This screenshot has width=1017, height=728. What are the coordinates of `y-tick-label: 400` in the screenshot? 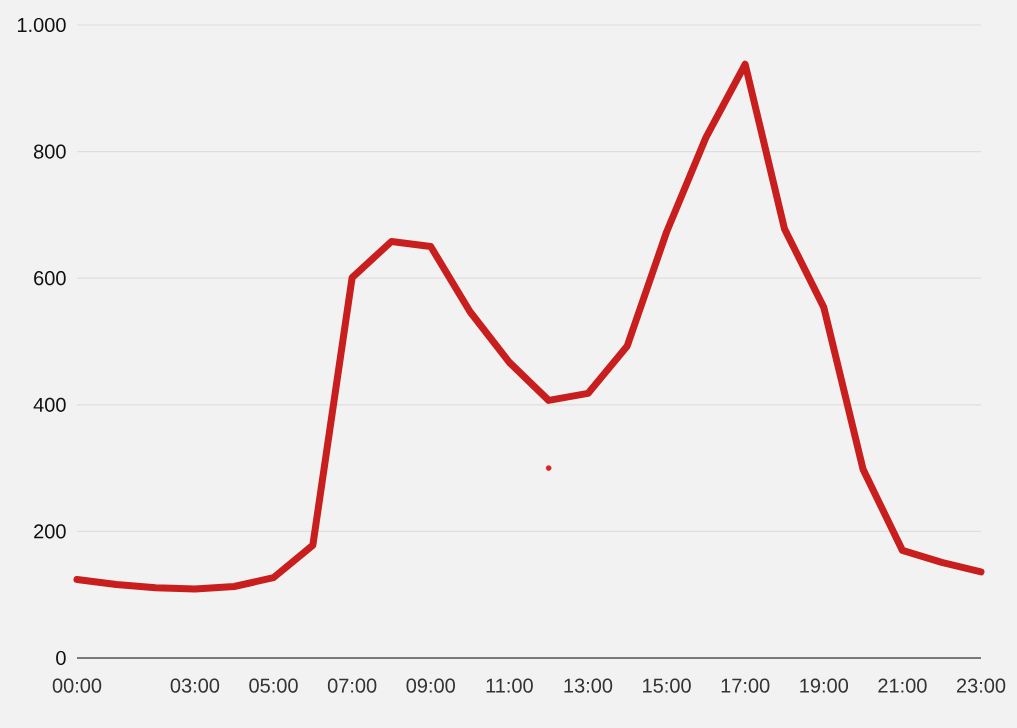 It's located at (49, 404).